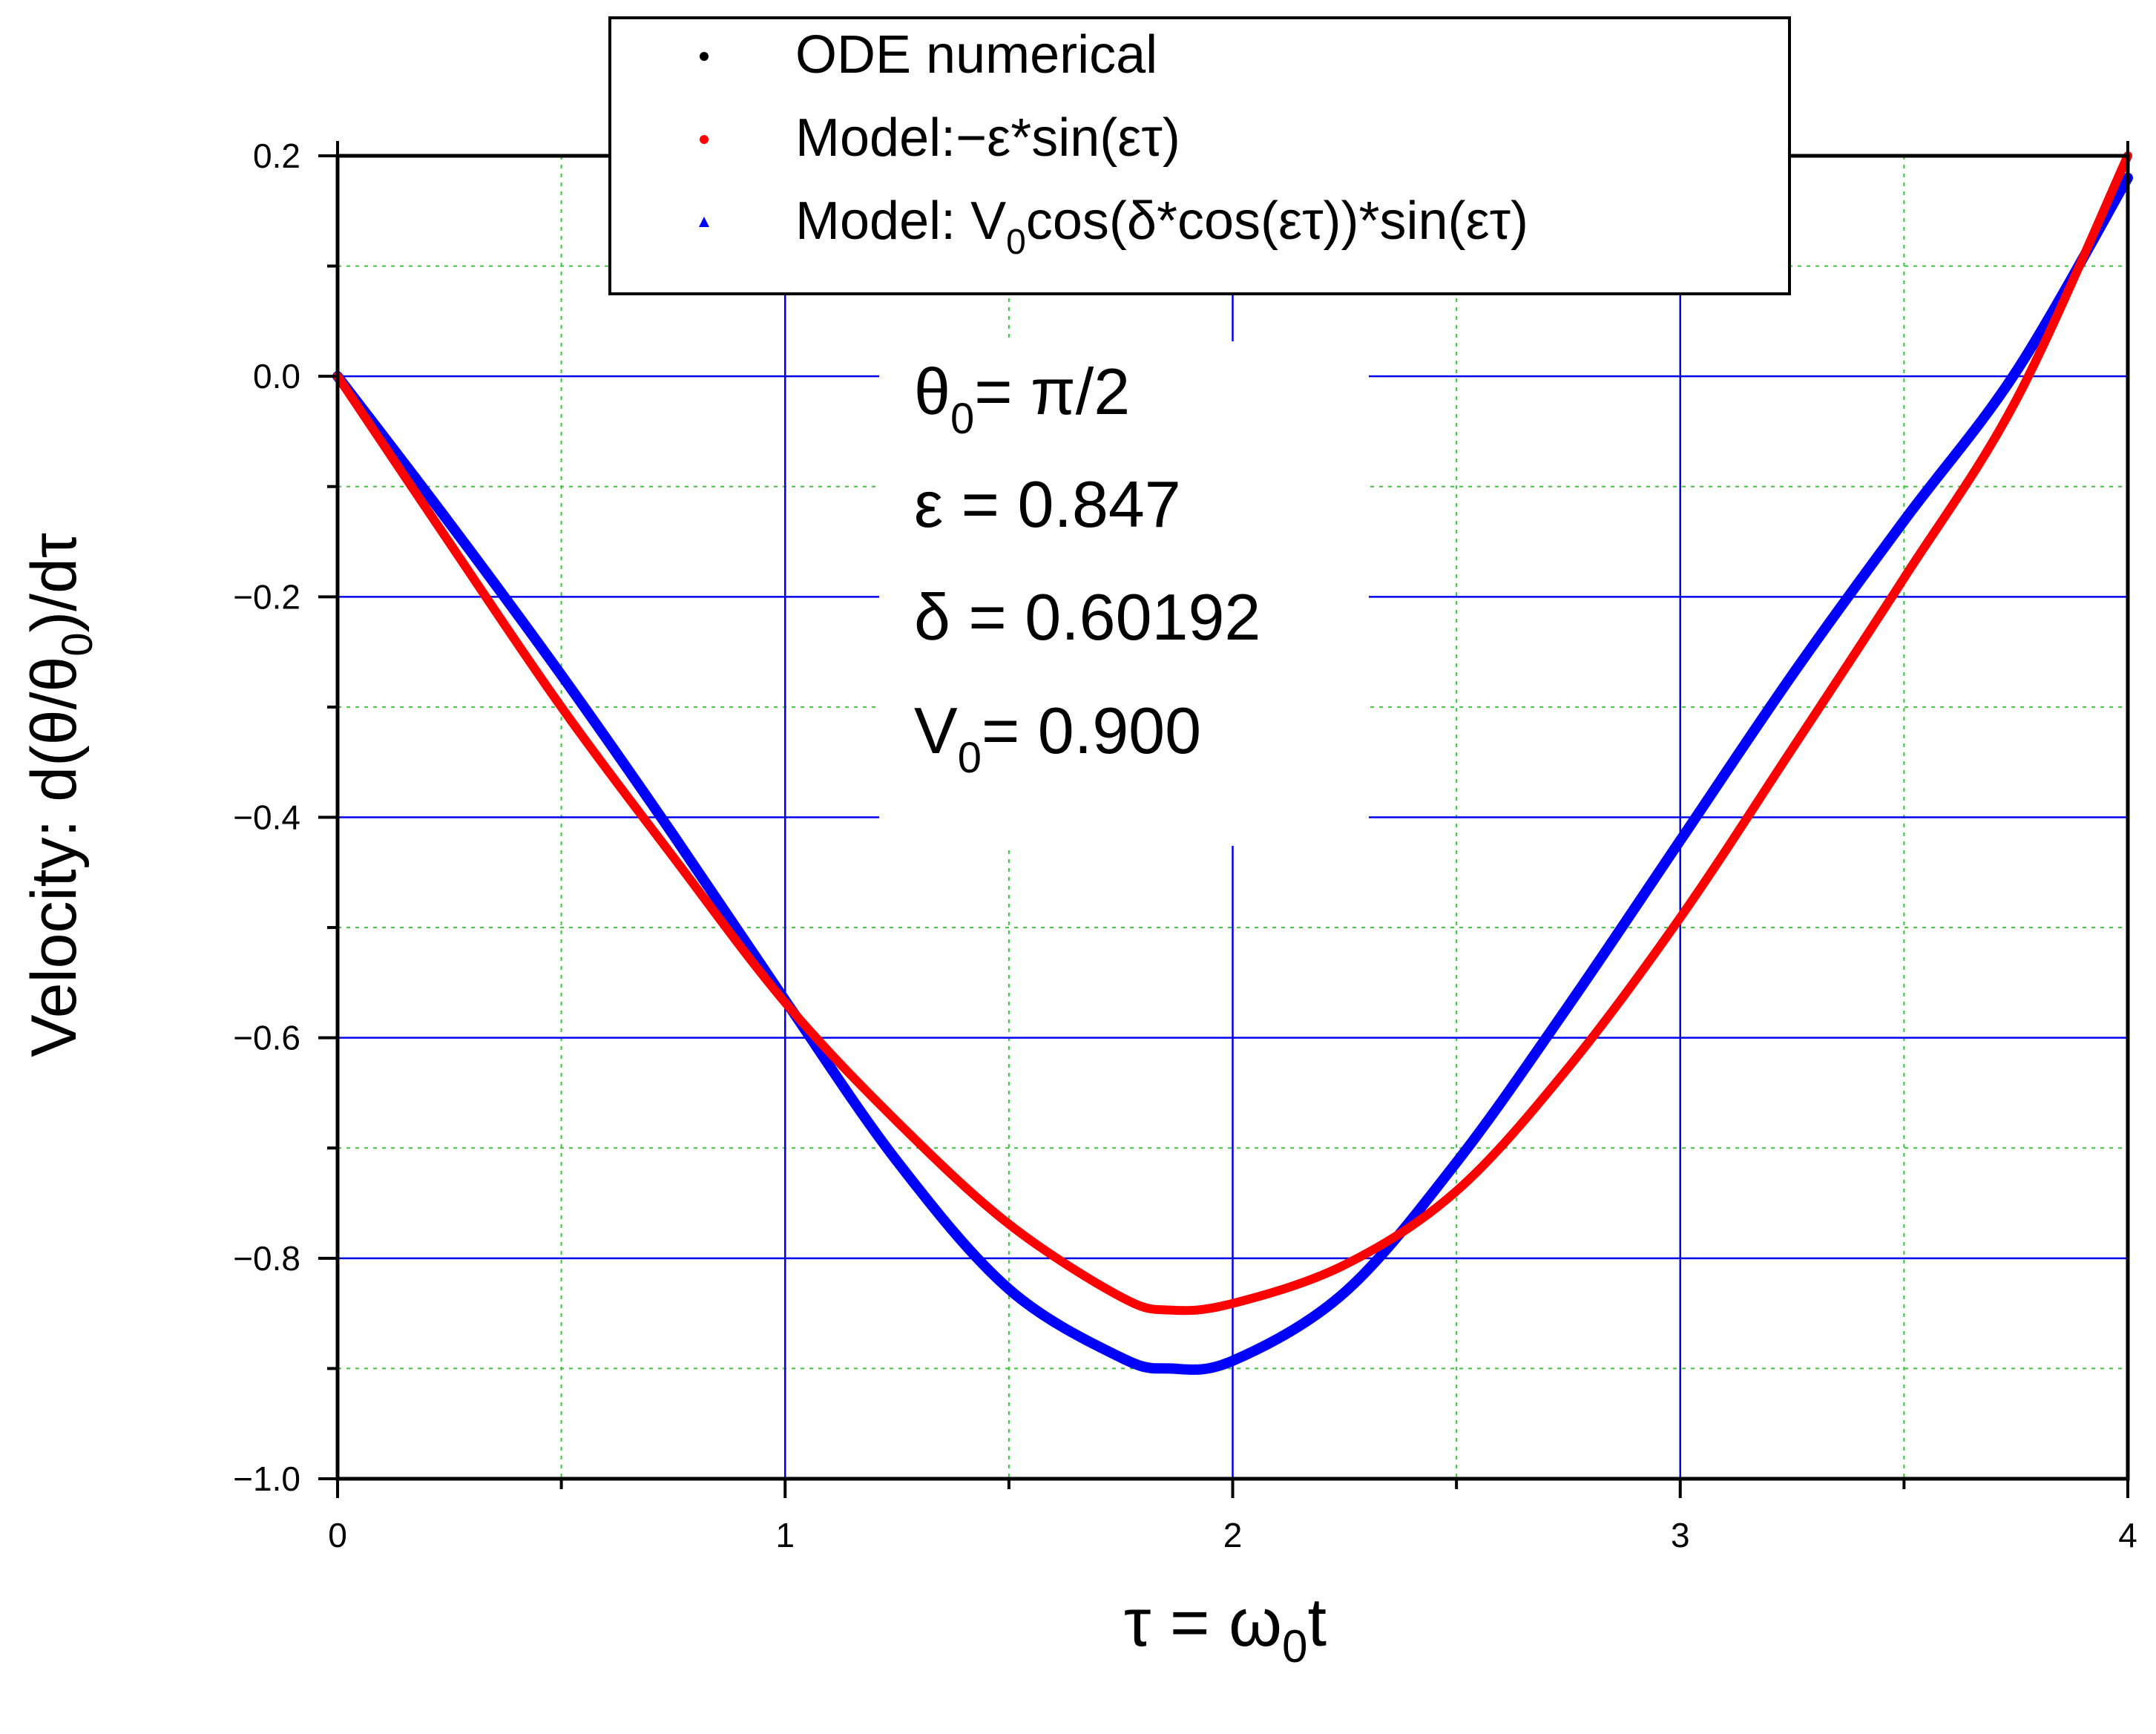 The image size is (2156, 1734). What do you see at coordinates (266, 1479) in the screenshot?
I see `y-tick-label: −1.0` at bounding box center [266, 1479].